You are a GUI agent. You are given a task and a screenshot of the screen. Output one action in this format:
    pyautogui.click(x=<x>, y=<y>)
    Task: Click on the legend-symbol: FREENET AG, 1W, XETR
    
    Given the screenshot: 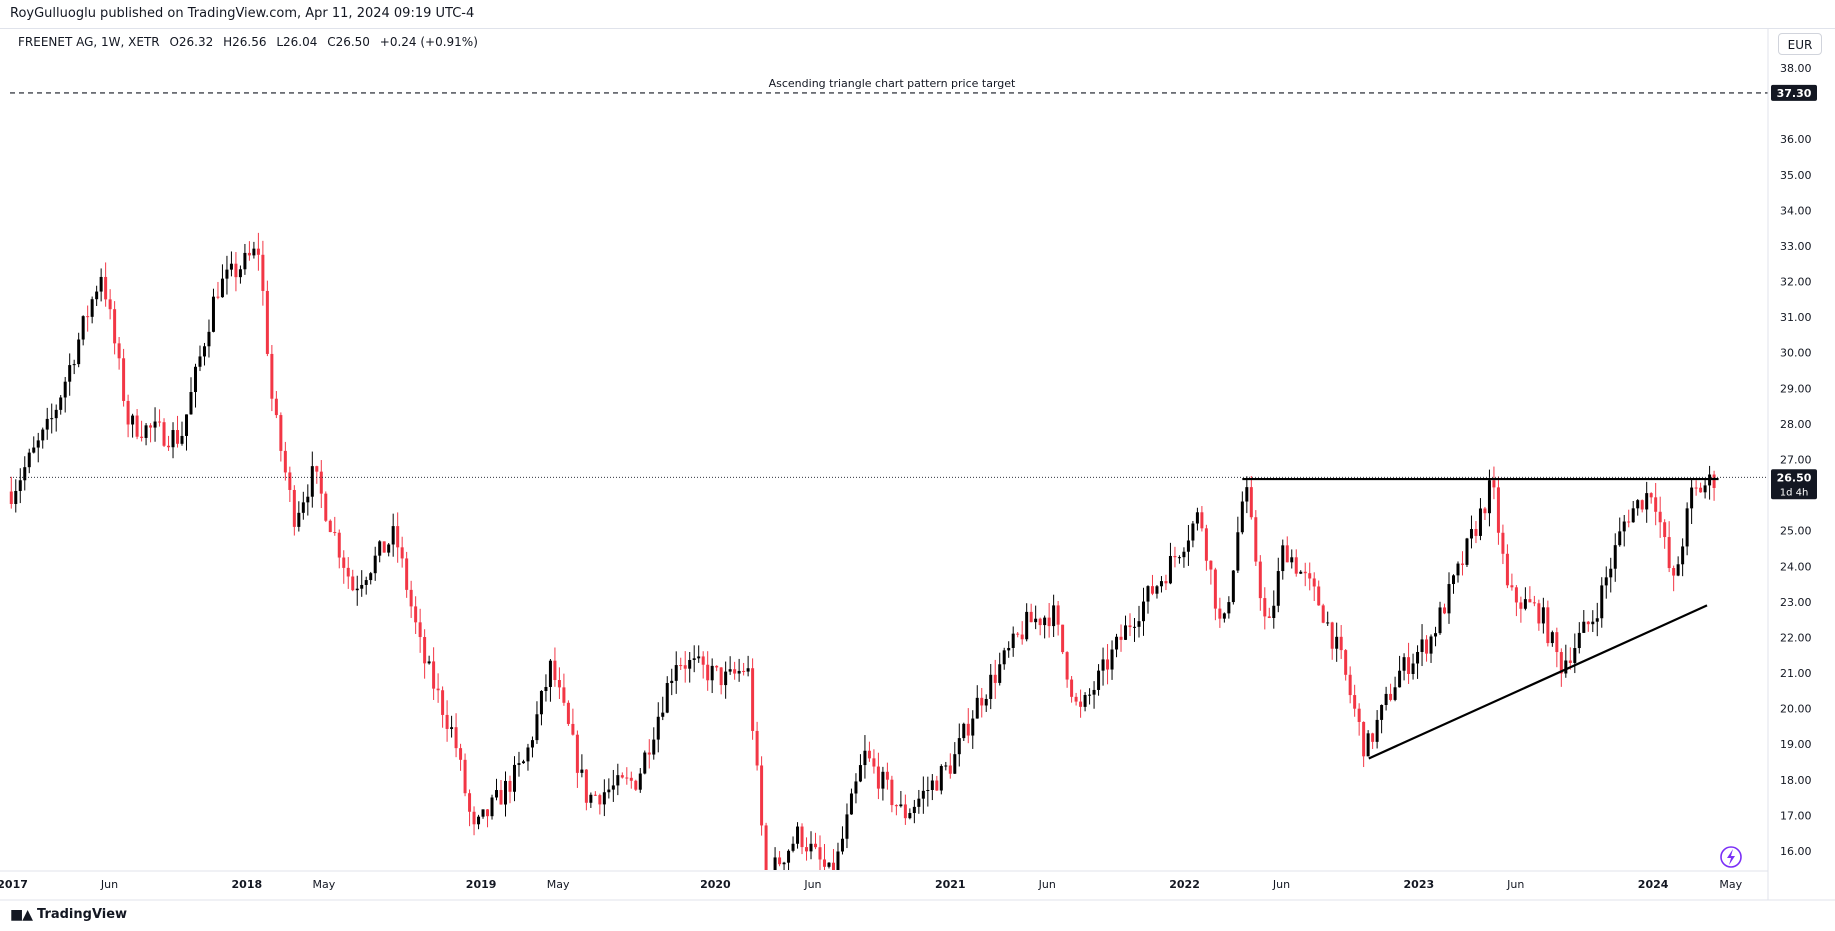 What is the action you would take?
    pyautogui.click(x=89, y=42)
    